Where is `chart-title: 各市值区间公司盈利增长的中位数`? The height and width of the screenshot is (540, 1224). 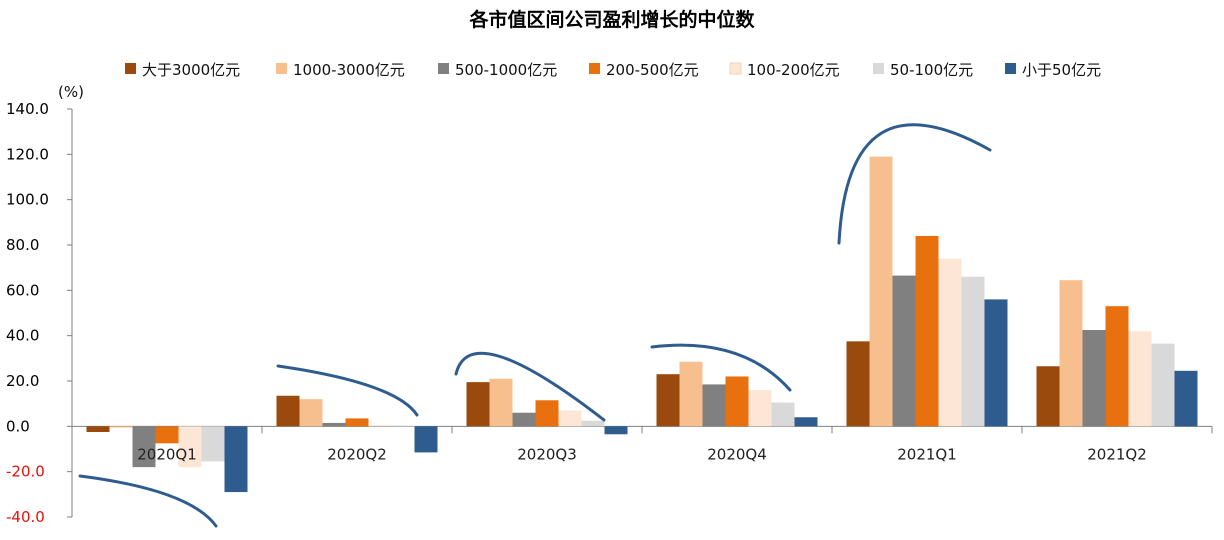
chart-title: 各市值区间公司盈利增长的中位数 is located at coordinates (611, 19).